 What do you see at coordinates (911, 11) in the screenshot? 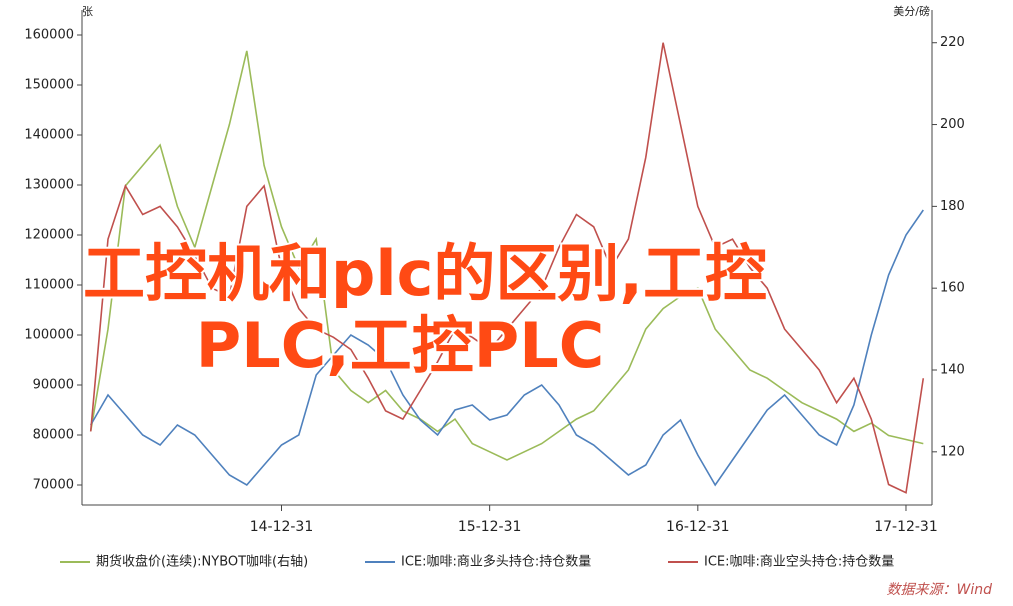
I see `y2-axis-unit: 美分/磅` at bounding box center [911, 11].